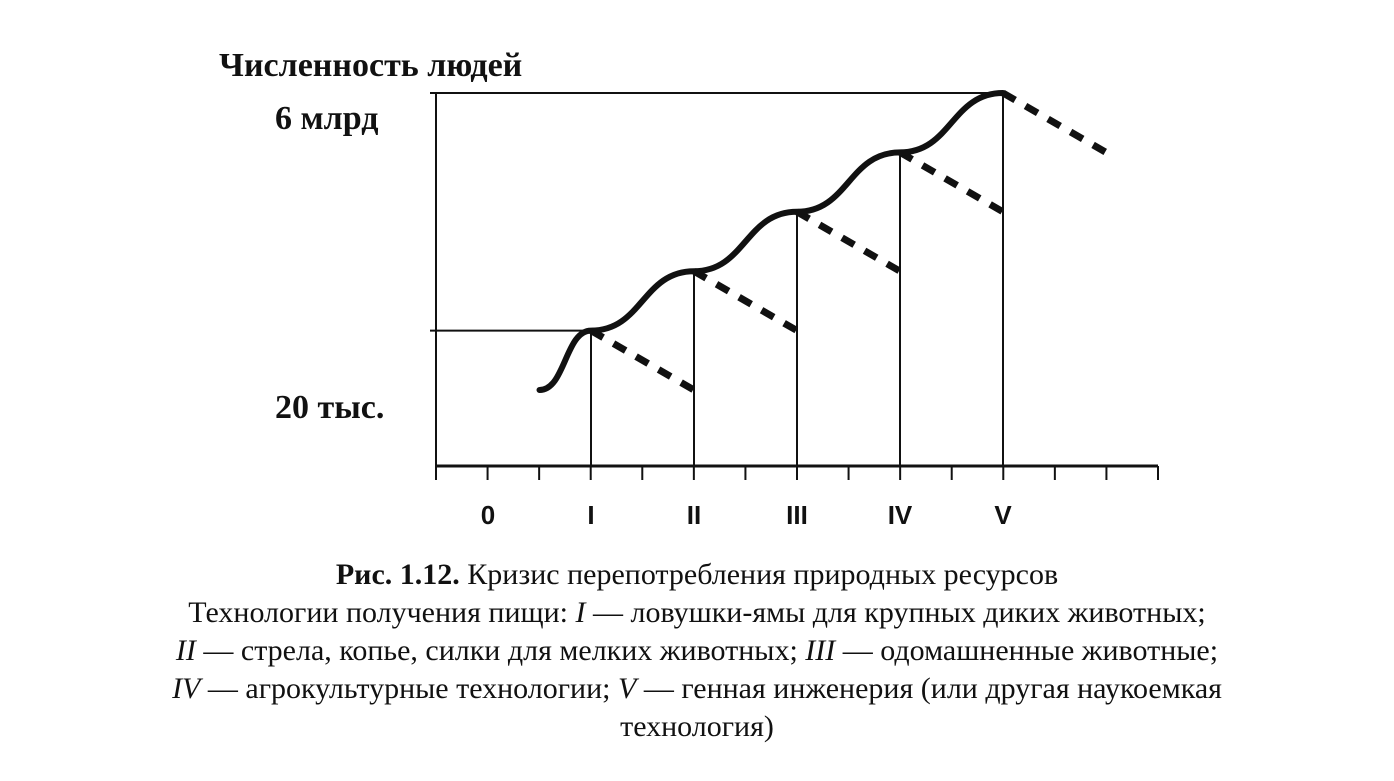 The height and width of the screenshot is (781, 1394). I want to click on caption-text: Технологии получения пищи:, so click(382, 612).